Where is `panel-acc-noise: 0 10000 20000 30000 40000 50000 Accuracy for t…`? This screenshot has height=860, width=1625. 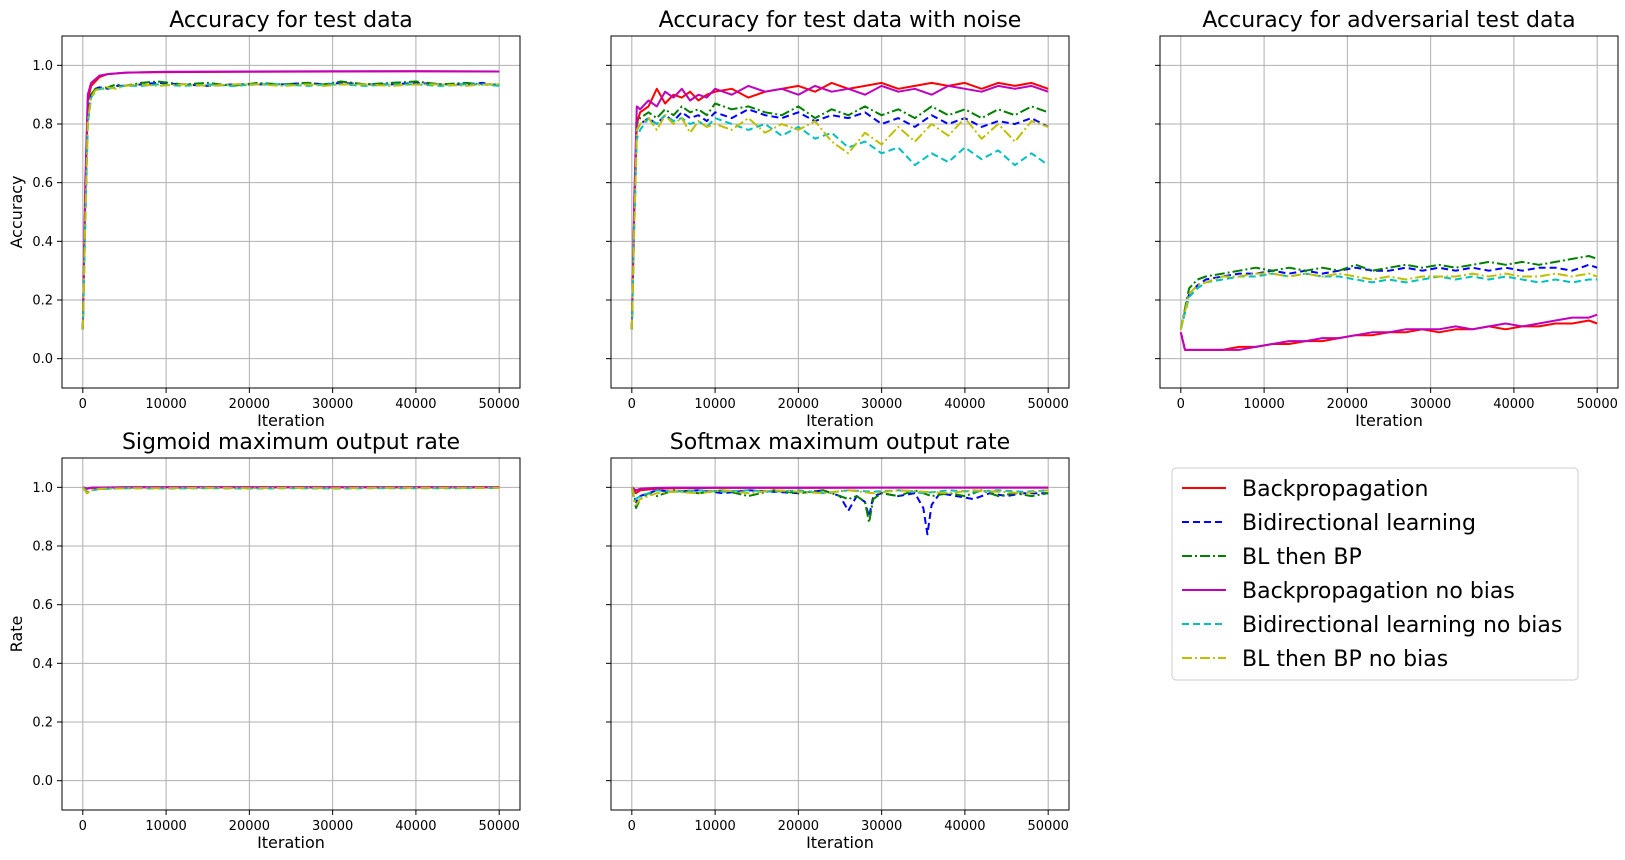 panel-acc-noise: 0 10000 20000 30000 40000 50000 Accuracy for t… is located at coordinates (838, 219).